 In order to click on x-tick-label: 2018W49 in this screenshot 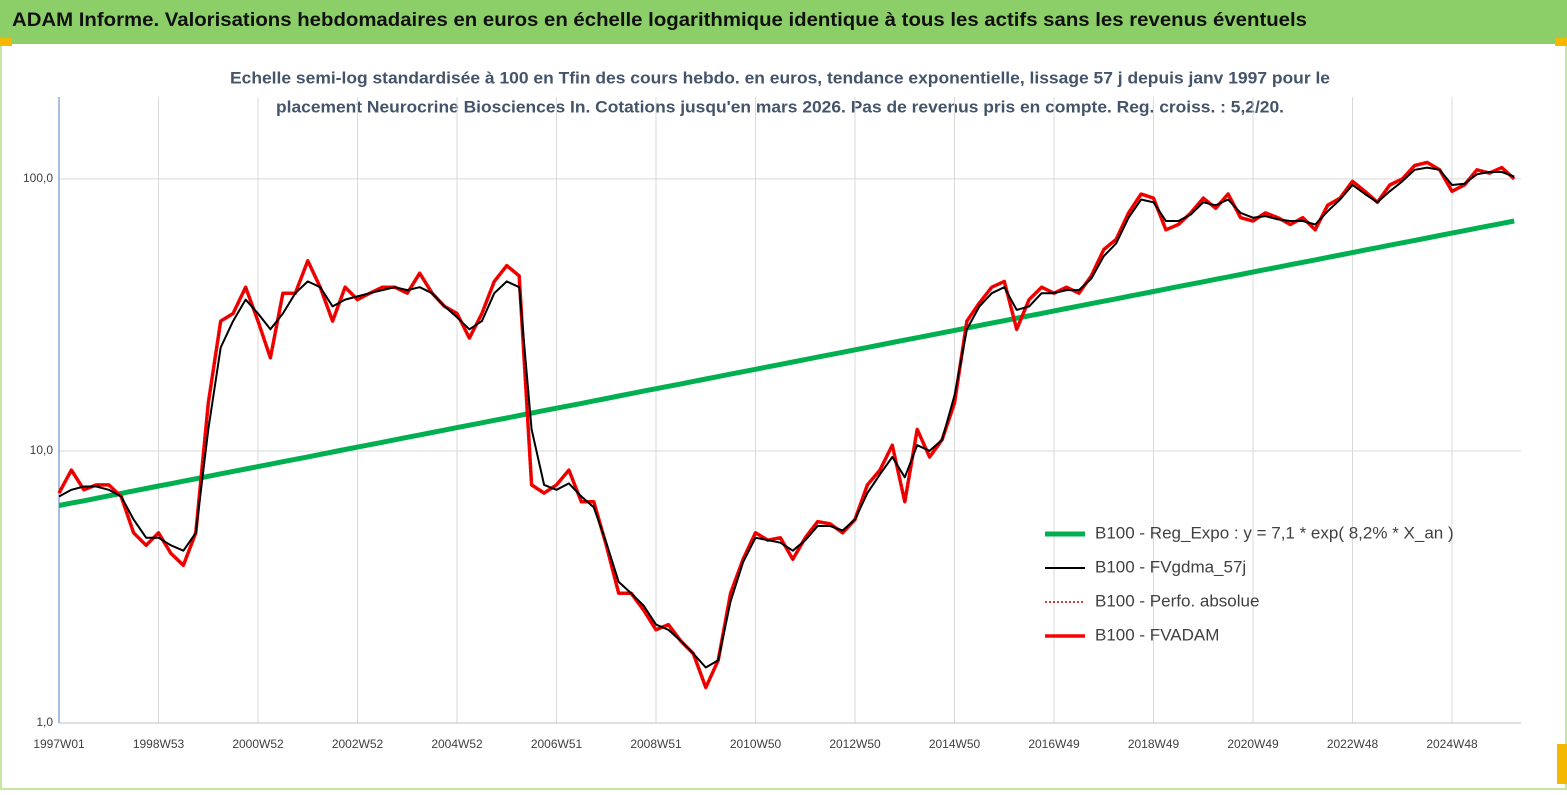, I will do `click(1154, 744)`.